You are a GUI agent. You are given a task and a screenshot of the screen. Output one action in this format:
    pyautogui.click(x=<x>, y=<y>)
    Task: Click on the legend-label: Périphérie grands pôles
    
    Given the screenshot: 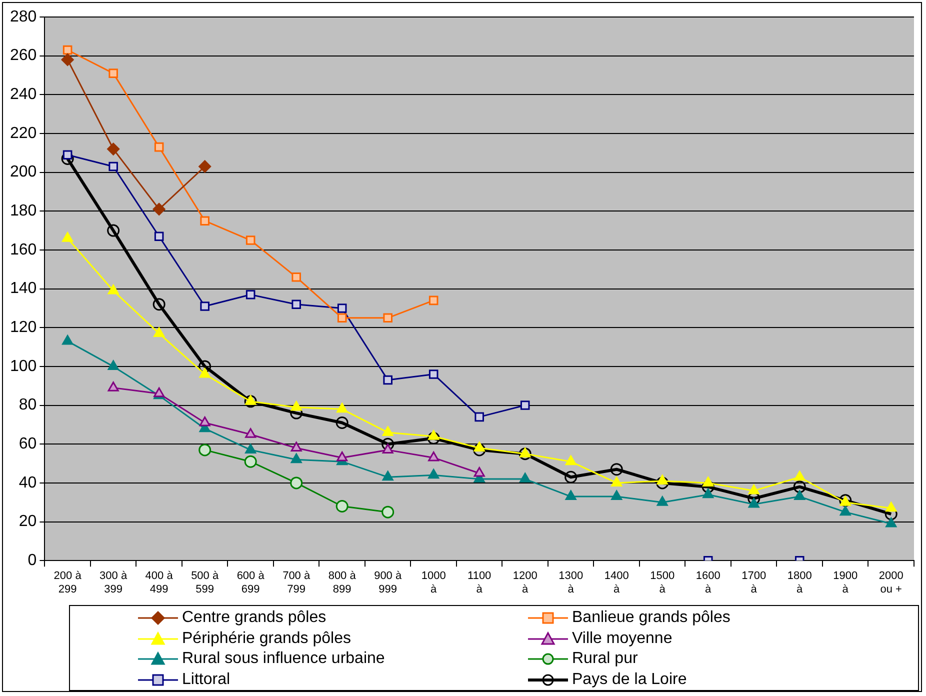 What is the action you would take?
    pyautogui.click(x=266, y=638)
    